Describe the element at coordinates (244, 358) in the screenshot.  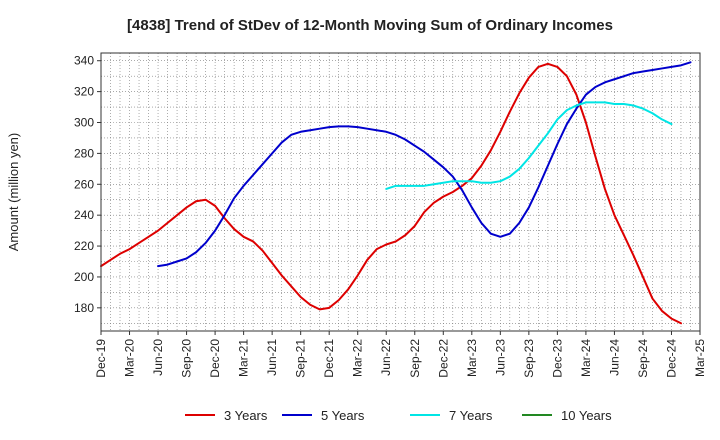
I see `x-tick-label: Mar-21` at that location.